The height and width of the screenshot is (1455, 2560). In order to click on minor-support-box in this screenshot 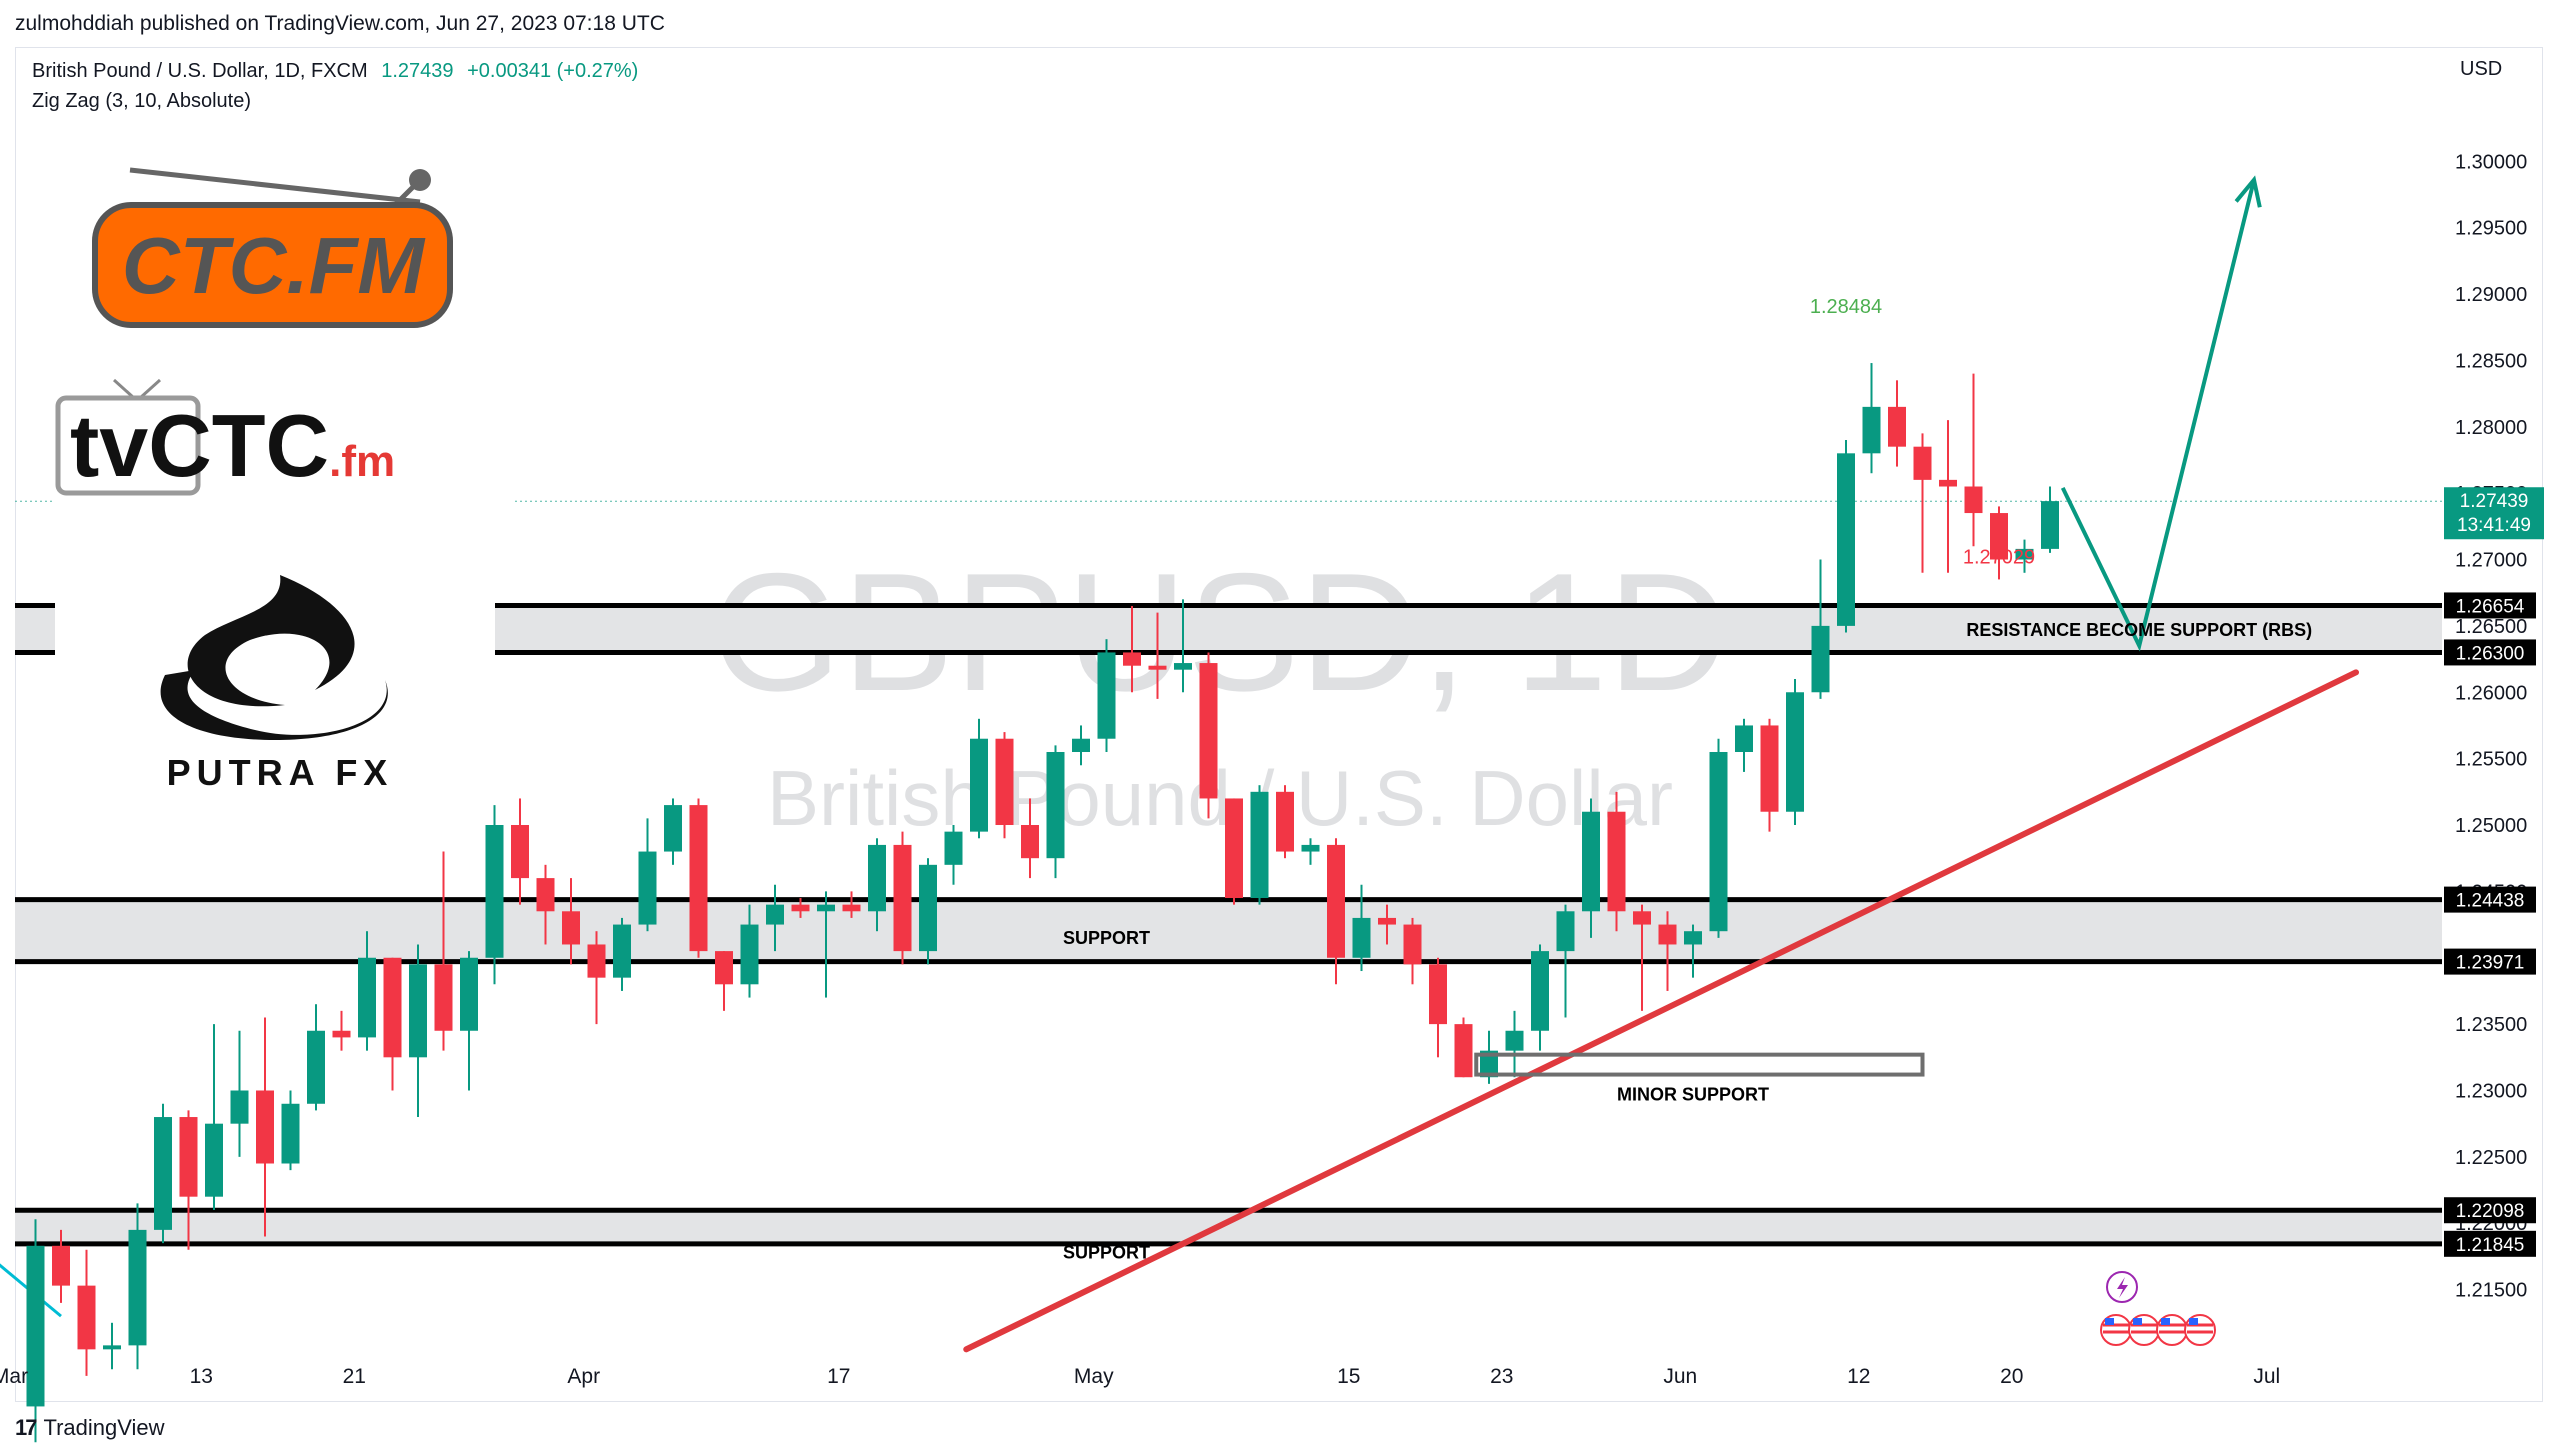, I will do `click(1699, 1064)`.